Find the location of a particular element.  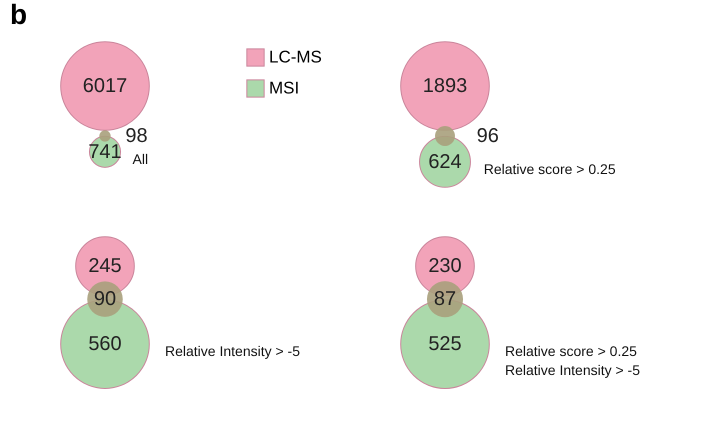

text: All is located at coordinates (140, 158).